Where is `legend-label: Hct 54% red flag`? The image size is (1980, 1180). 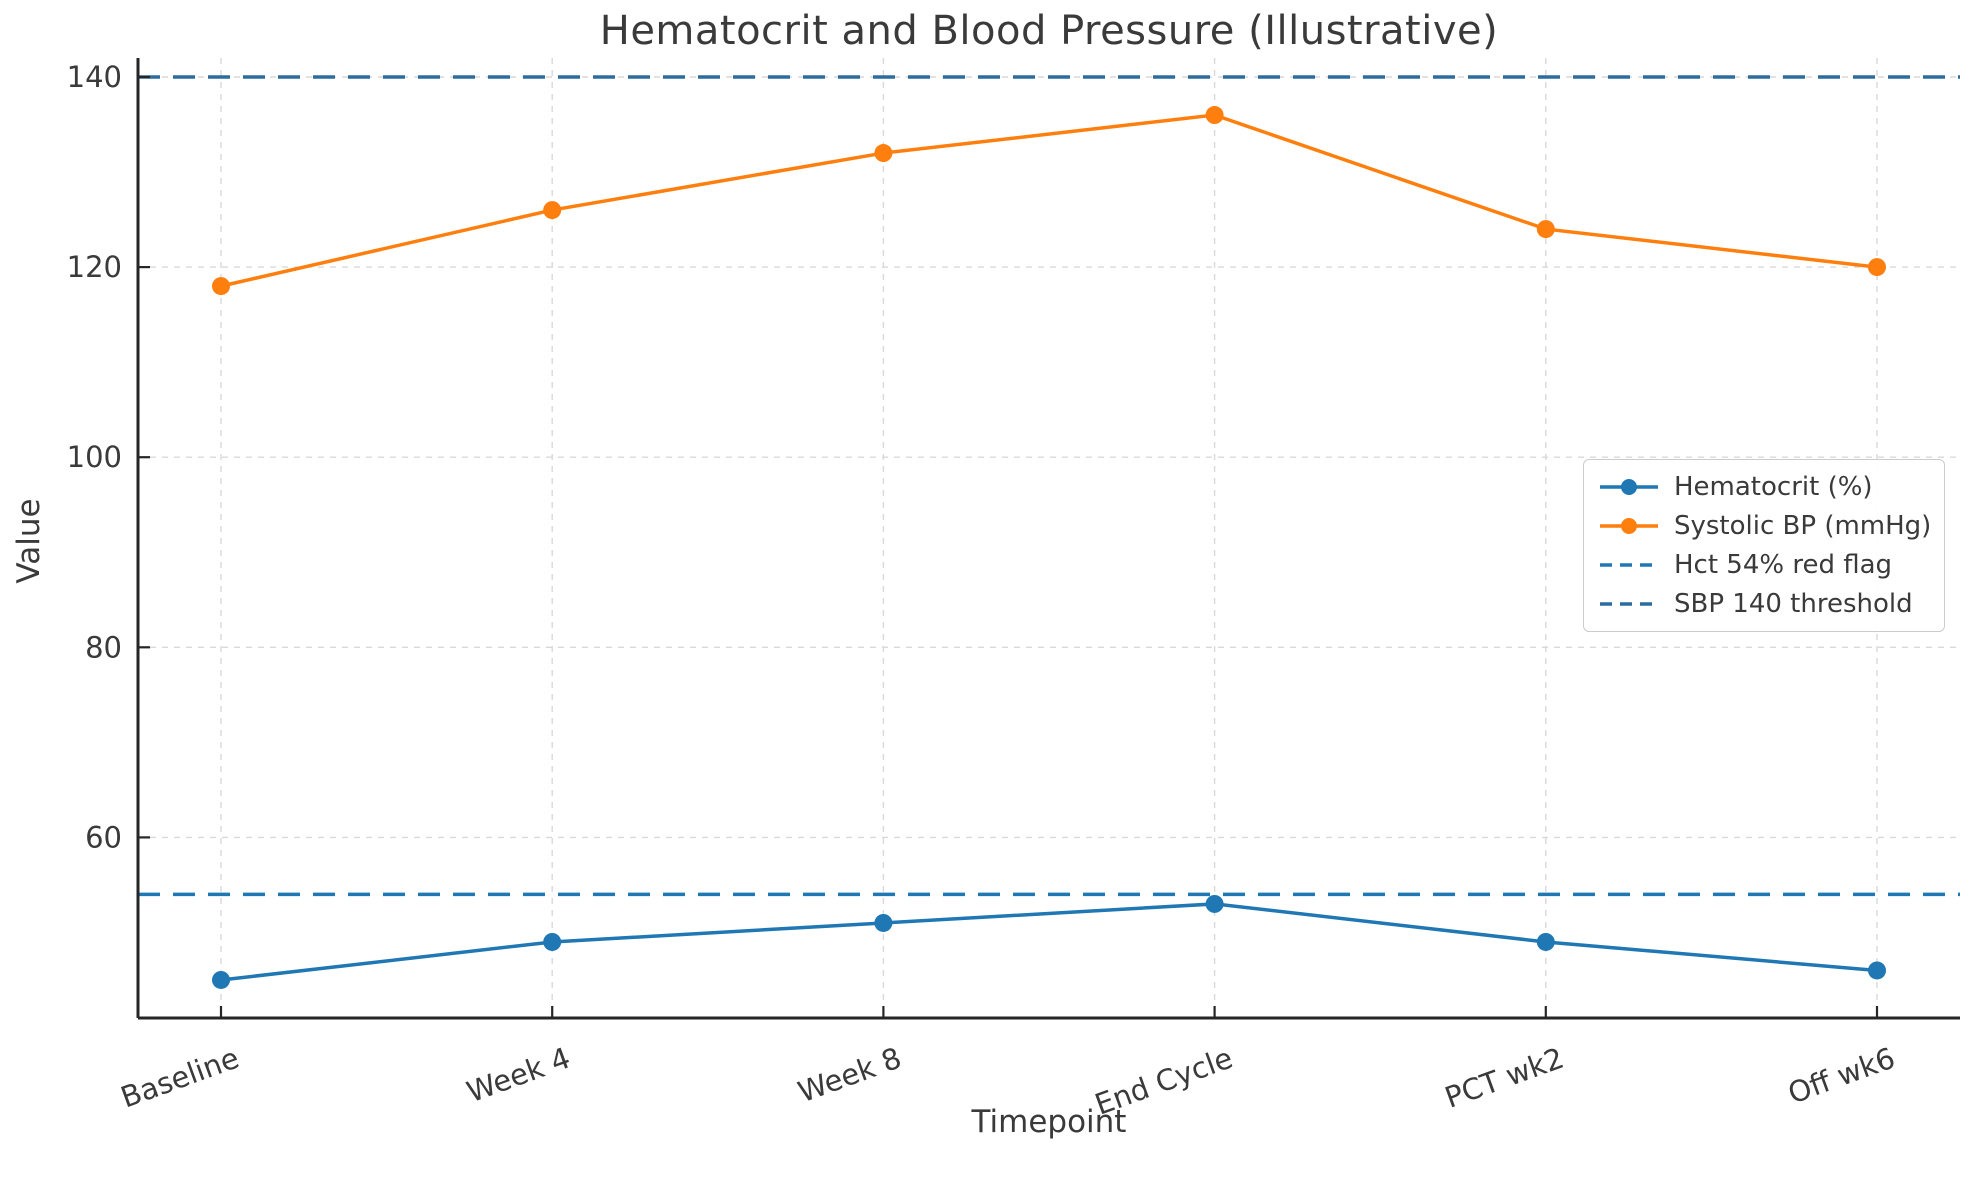
legend-label: Hct 54% red flag is located at coordinates (1783, 564).